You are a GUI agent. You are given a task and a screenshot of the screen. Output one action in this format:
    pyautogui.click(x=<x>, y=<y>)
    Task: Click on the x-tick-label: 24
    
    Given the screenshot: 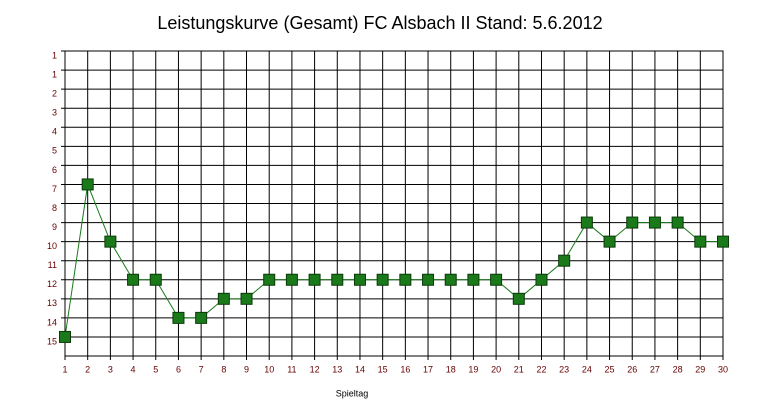 What is the action you would take?
    pyautogui.click(x=587, y=369)
    